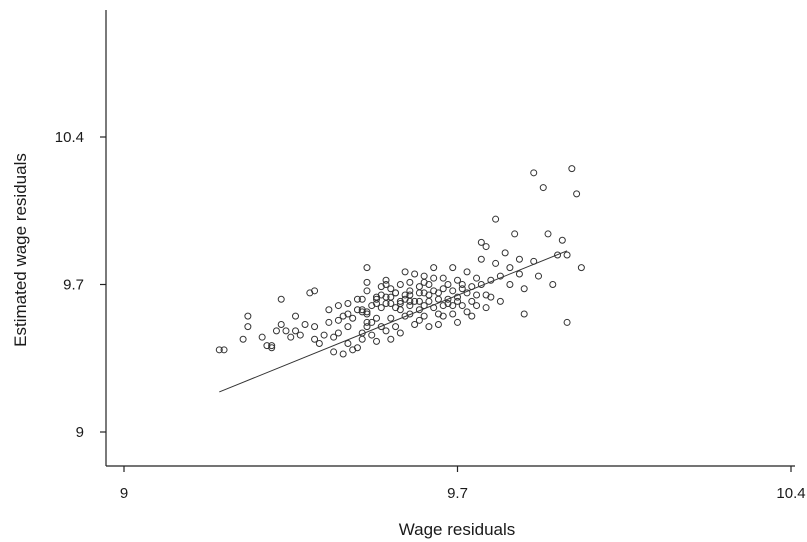 The height and width of the screenshot is (542, 807). I want to click on y-tick-label: 9, so click(80, 432).